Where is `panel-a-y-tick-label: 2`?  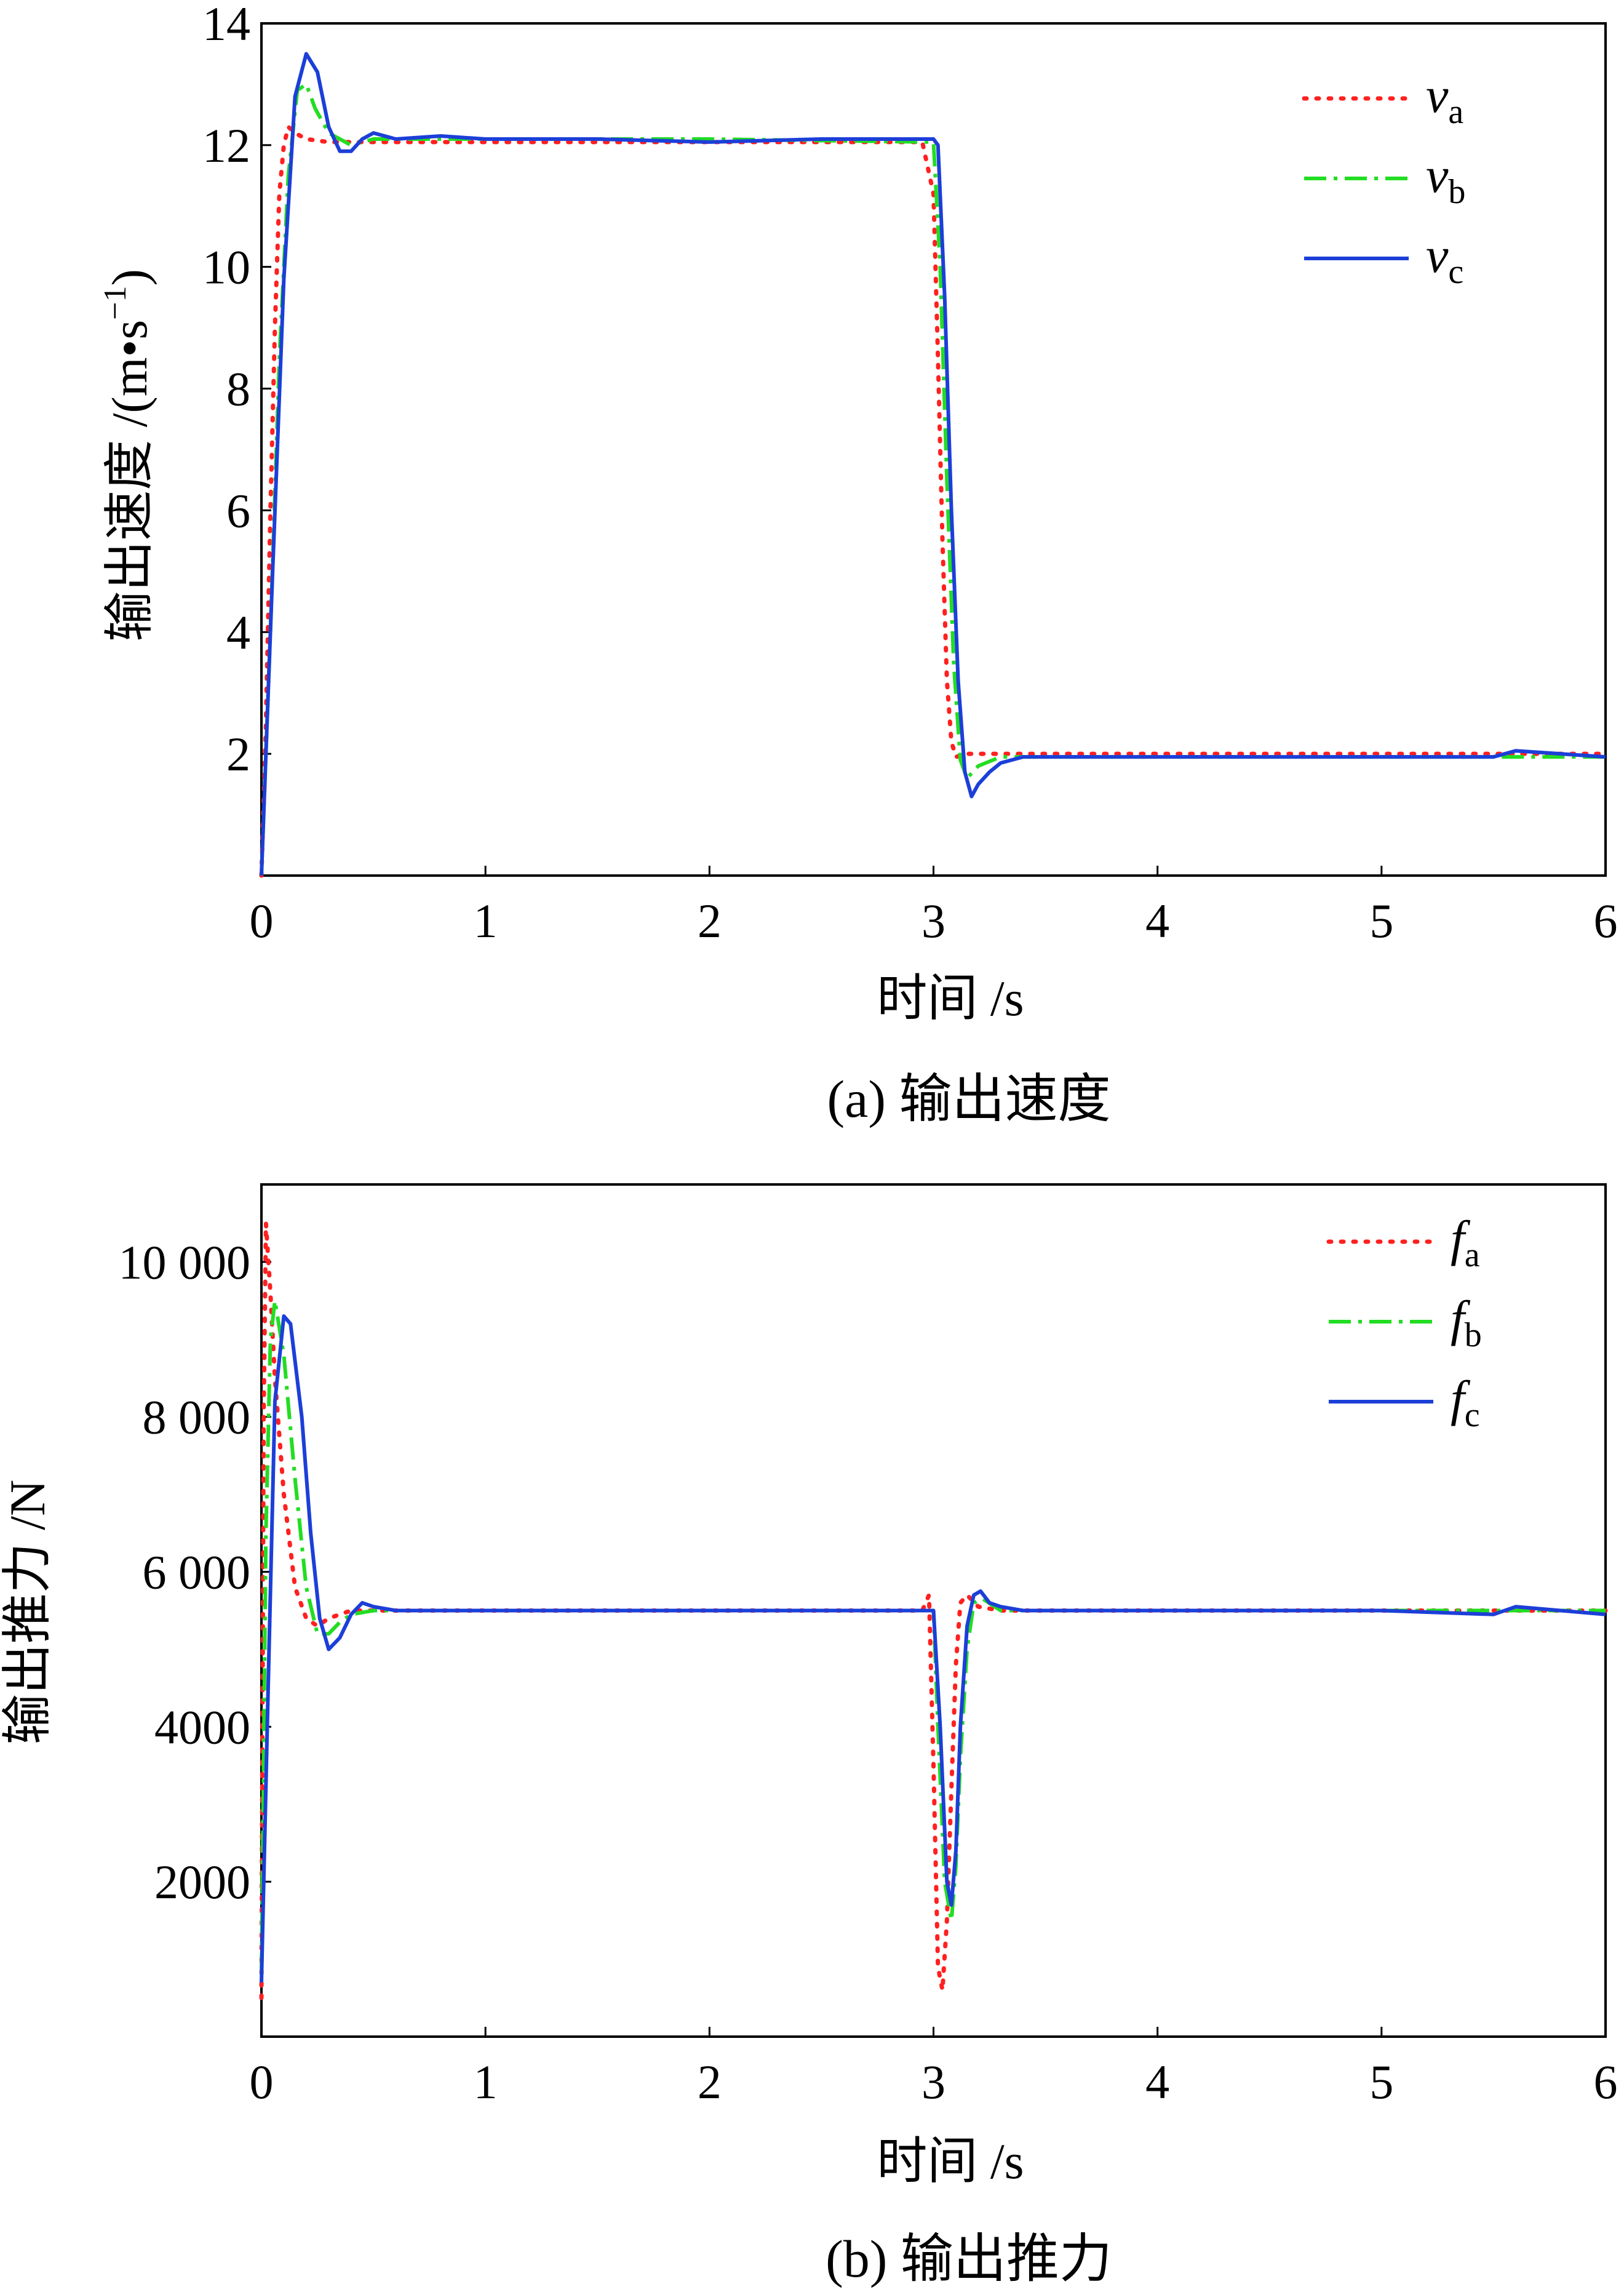 panel-a-y-tick-label: 2 is located at coordinates (238, 754).